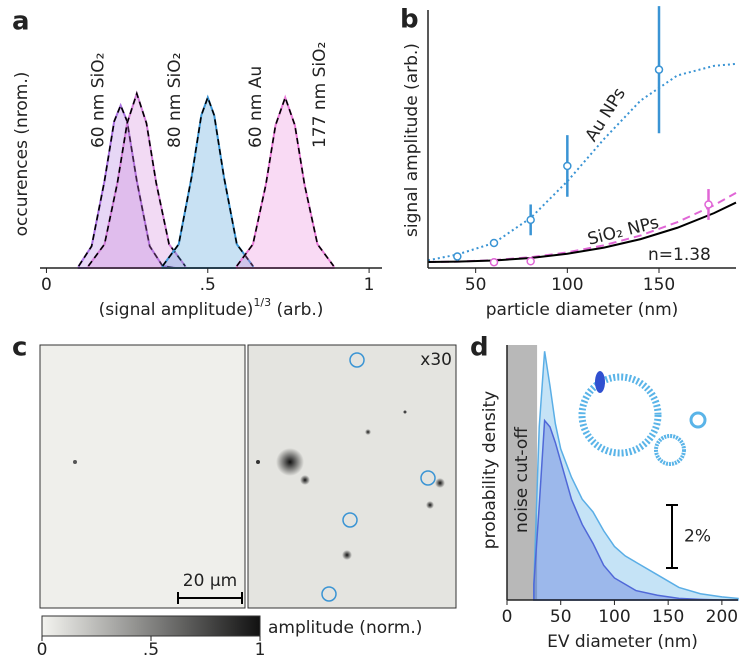  Describe the element at coordinates (21, 22) in the screenshot. I see `panel-label: a` at that location.